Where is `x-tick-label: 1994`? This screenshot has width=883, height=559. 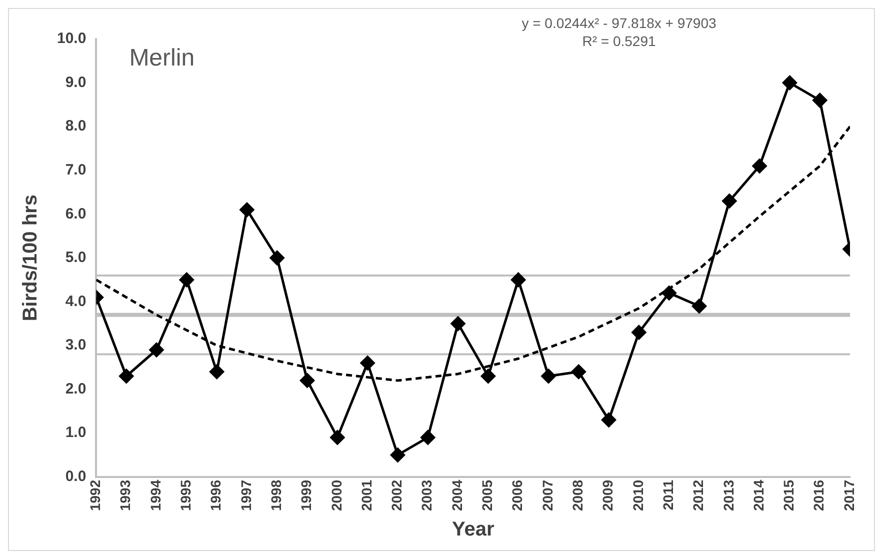 x-tick-label: 1994 is located at coordinates (155, 496).